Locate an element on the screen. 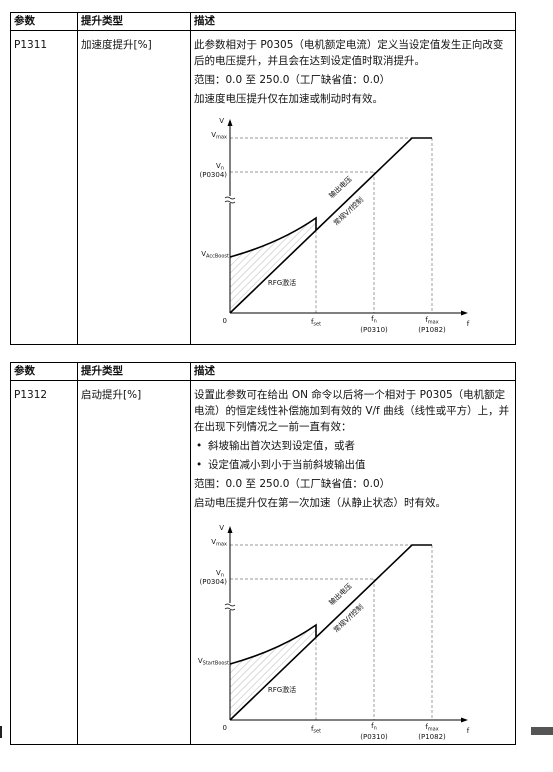 The width and height of the screenshot is (553, 772). param-cell: P1312 is located at coordinates (31, 395).